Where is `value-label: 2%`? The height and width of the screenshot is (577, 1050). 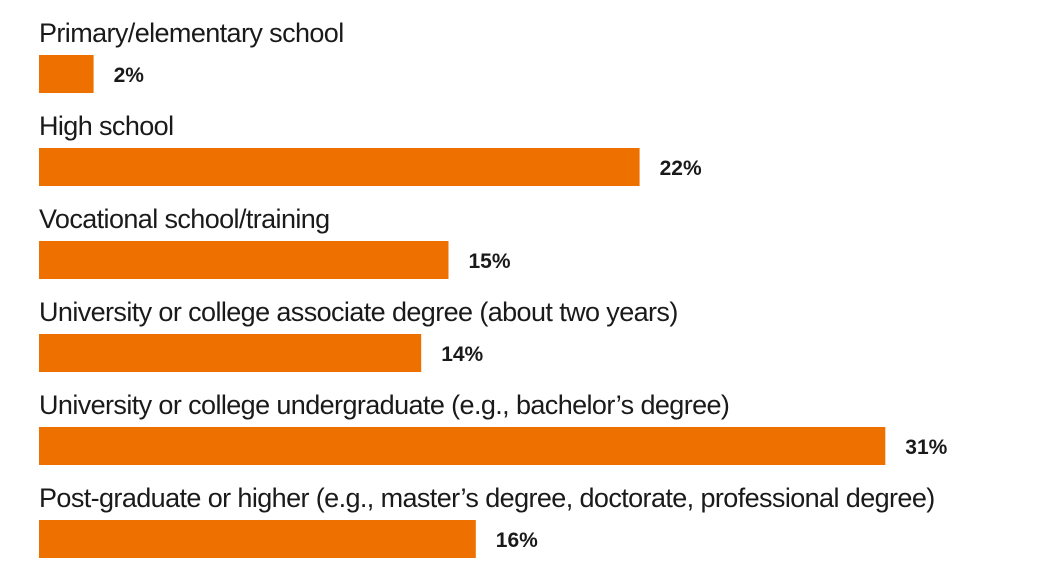
value-label: 2% is located at coordinates (129, 75).